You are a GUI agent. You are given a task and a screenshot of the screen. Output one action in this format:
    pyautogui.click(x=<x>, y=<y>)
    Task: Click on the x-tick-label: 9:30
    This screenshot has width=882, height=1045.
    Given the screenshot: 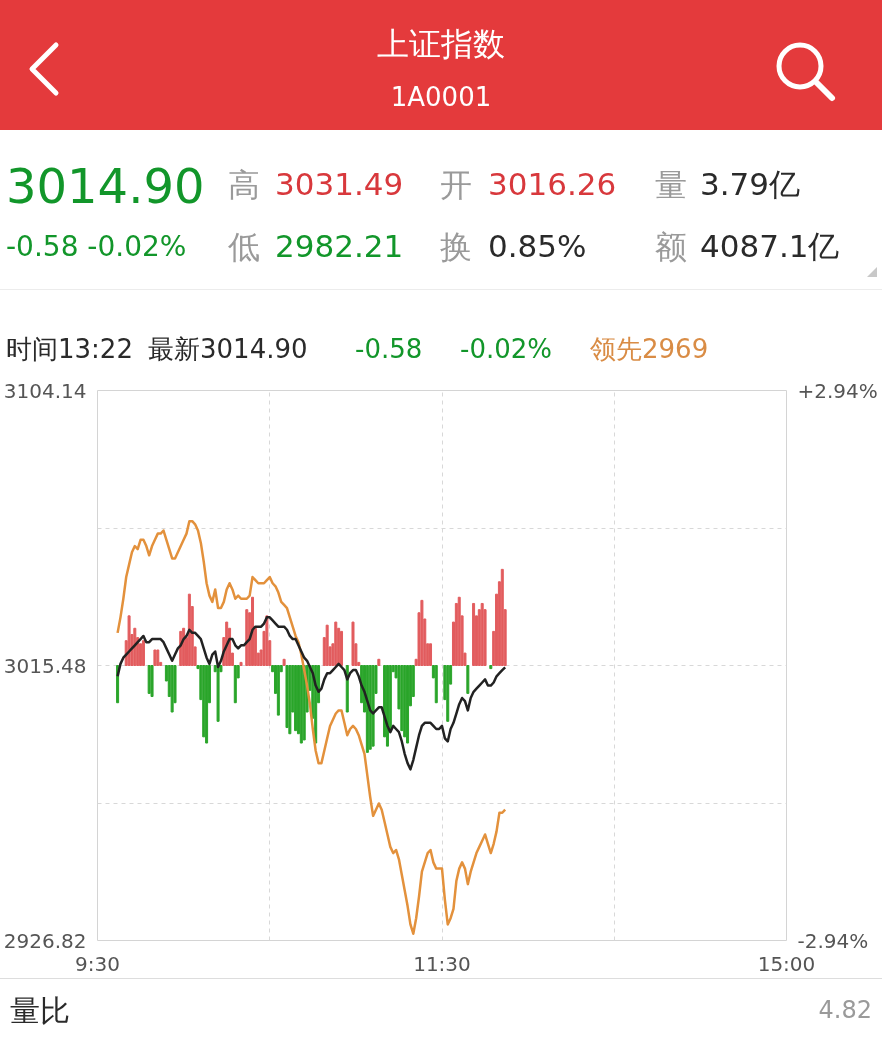 What is the action you would take?
    pyautogui.click(x=97, y=963)
    